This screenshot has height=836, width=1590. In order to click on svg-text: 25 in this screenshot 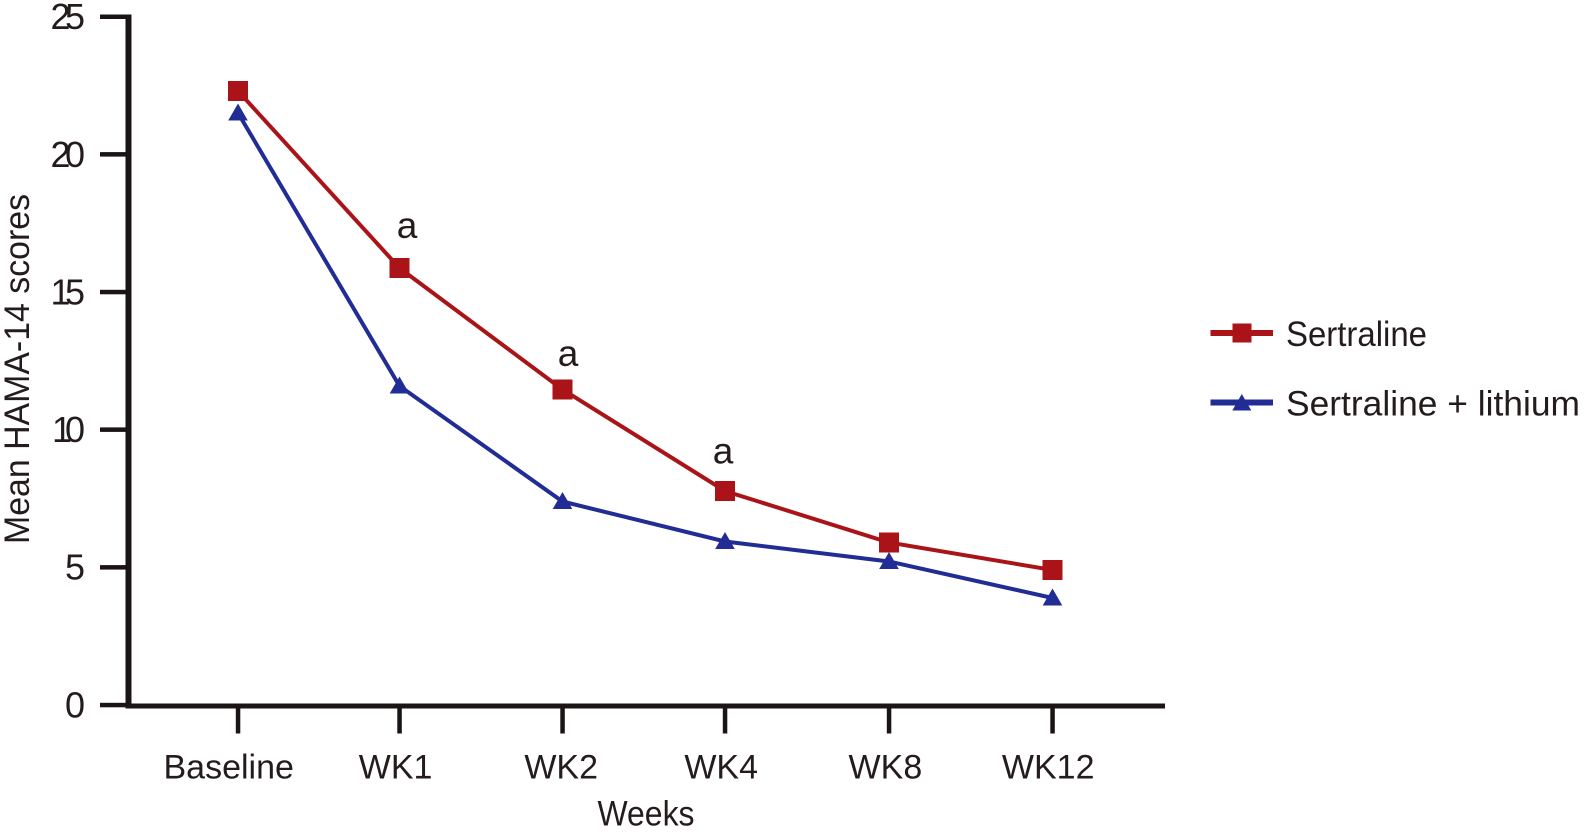, I will do `click(68, 18)`.